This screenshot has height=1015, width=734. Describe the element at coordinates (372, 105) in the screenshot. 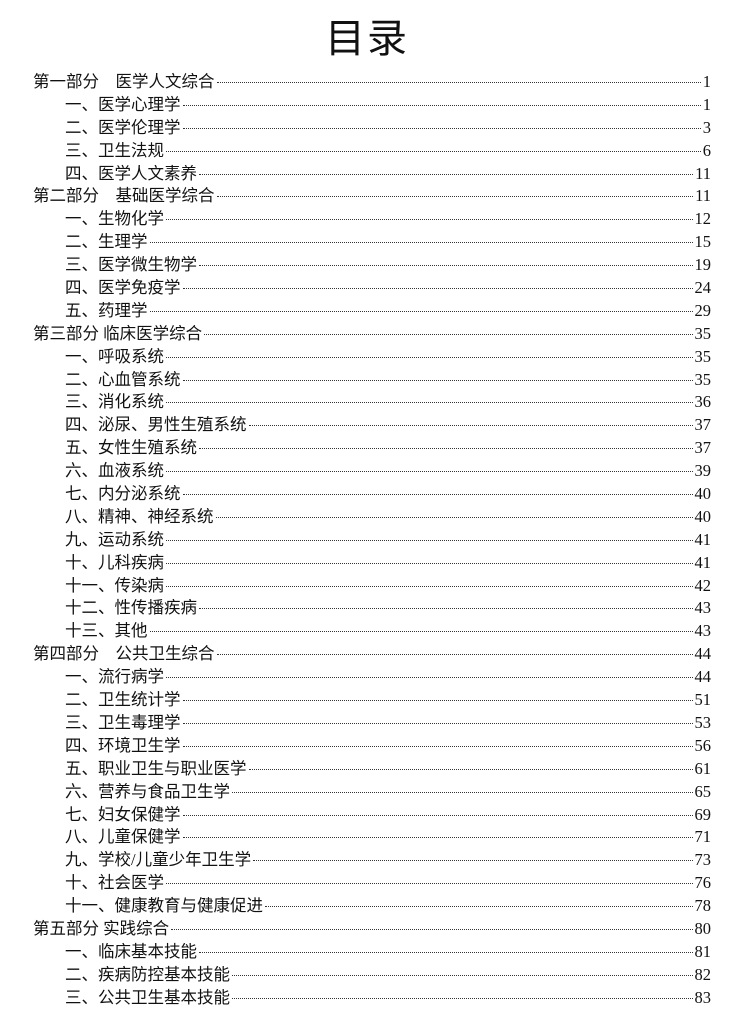

I see `toc-section-entry: 一、医学心理学 1` at that location.